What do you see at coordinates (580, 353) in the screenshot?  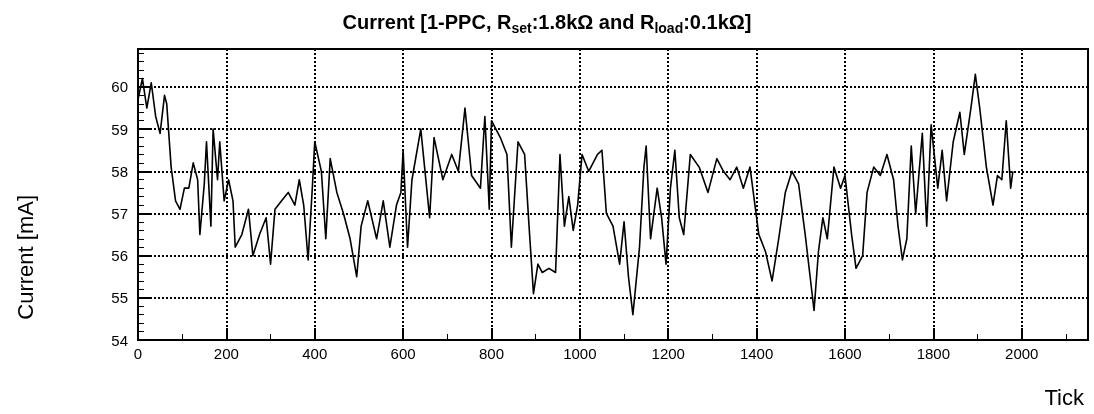 I see `x-tick-label: 1000` at bounding box center [580, 353].